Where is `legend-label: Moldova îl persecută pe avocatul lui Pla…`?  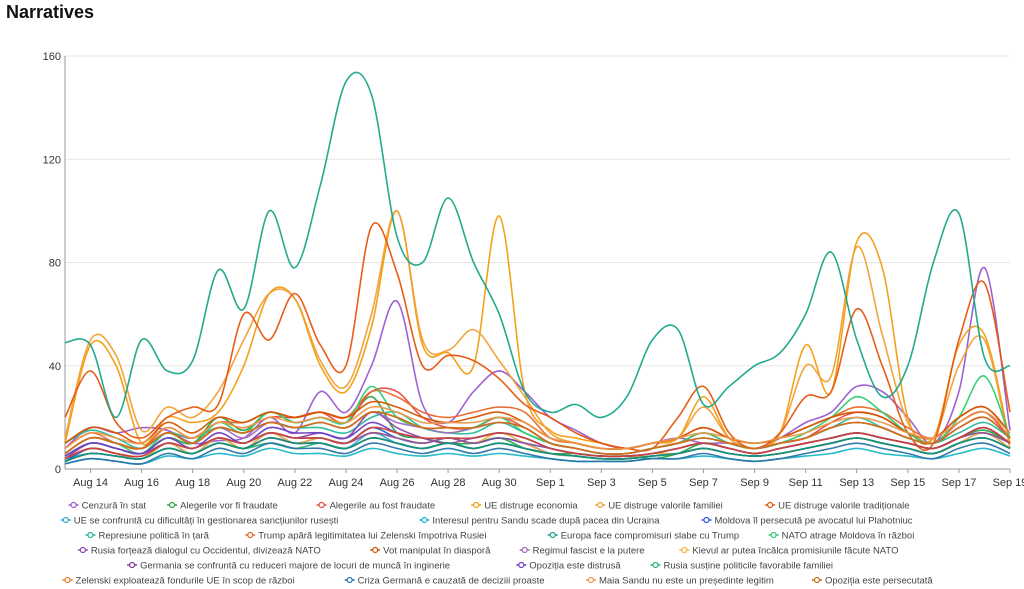
legend-label: Moldova îl persecută pe avocatul lui Pla… is located at coordinates (814, 521).